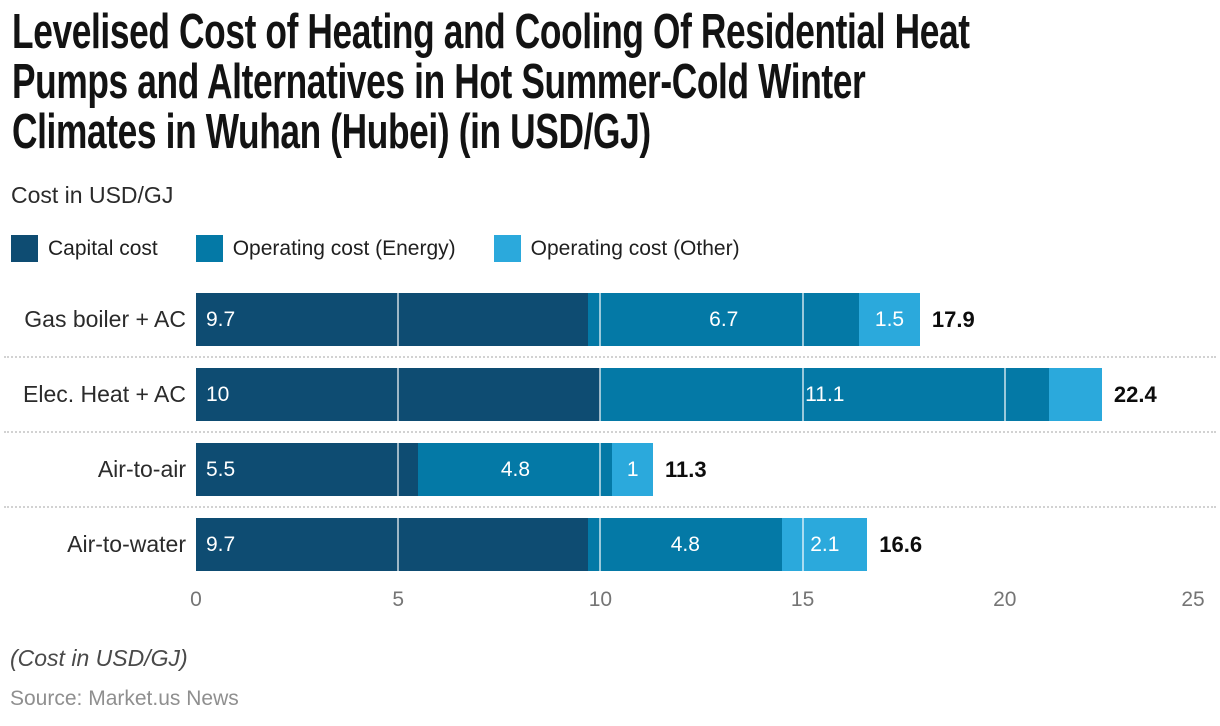  I want to click on legend-item-operating-cost-other: Operating cost (Other), so click(616, 248).